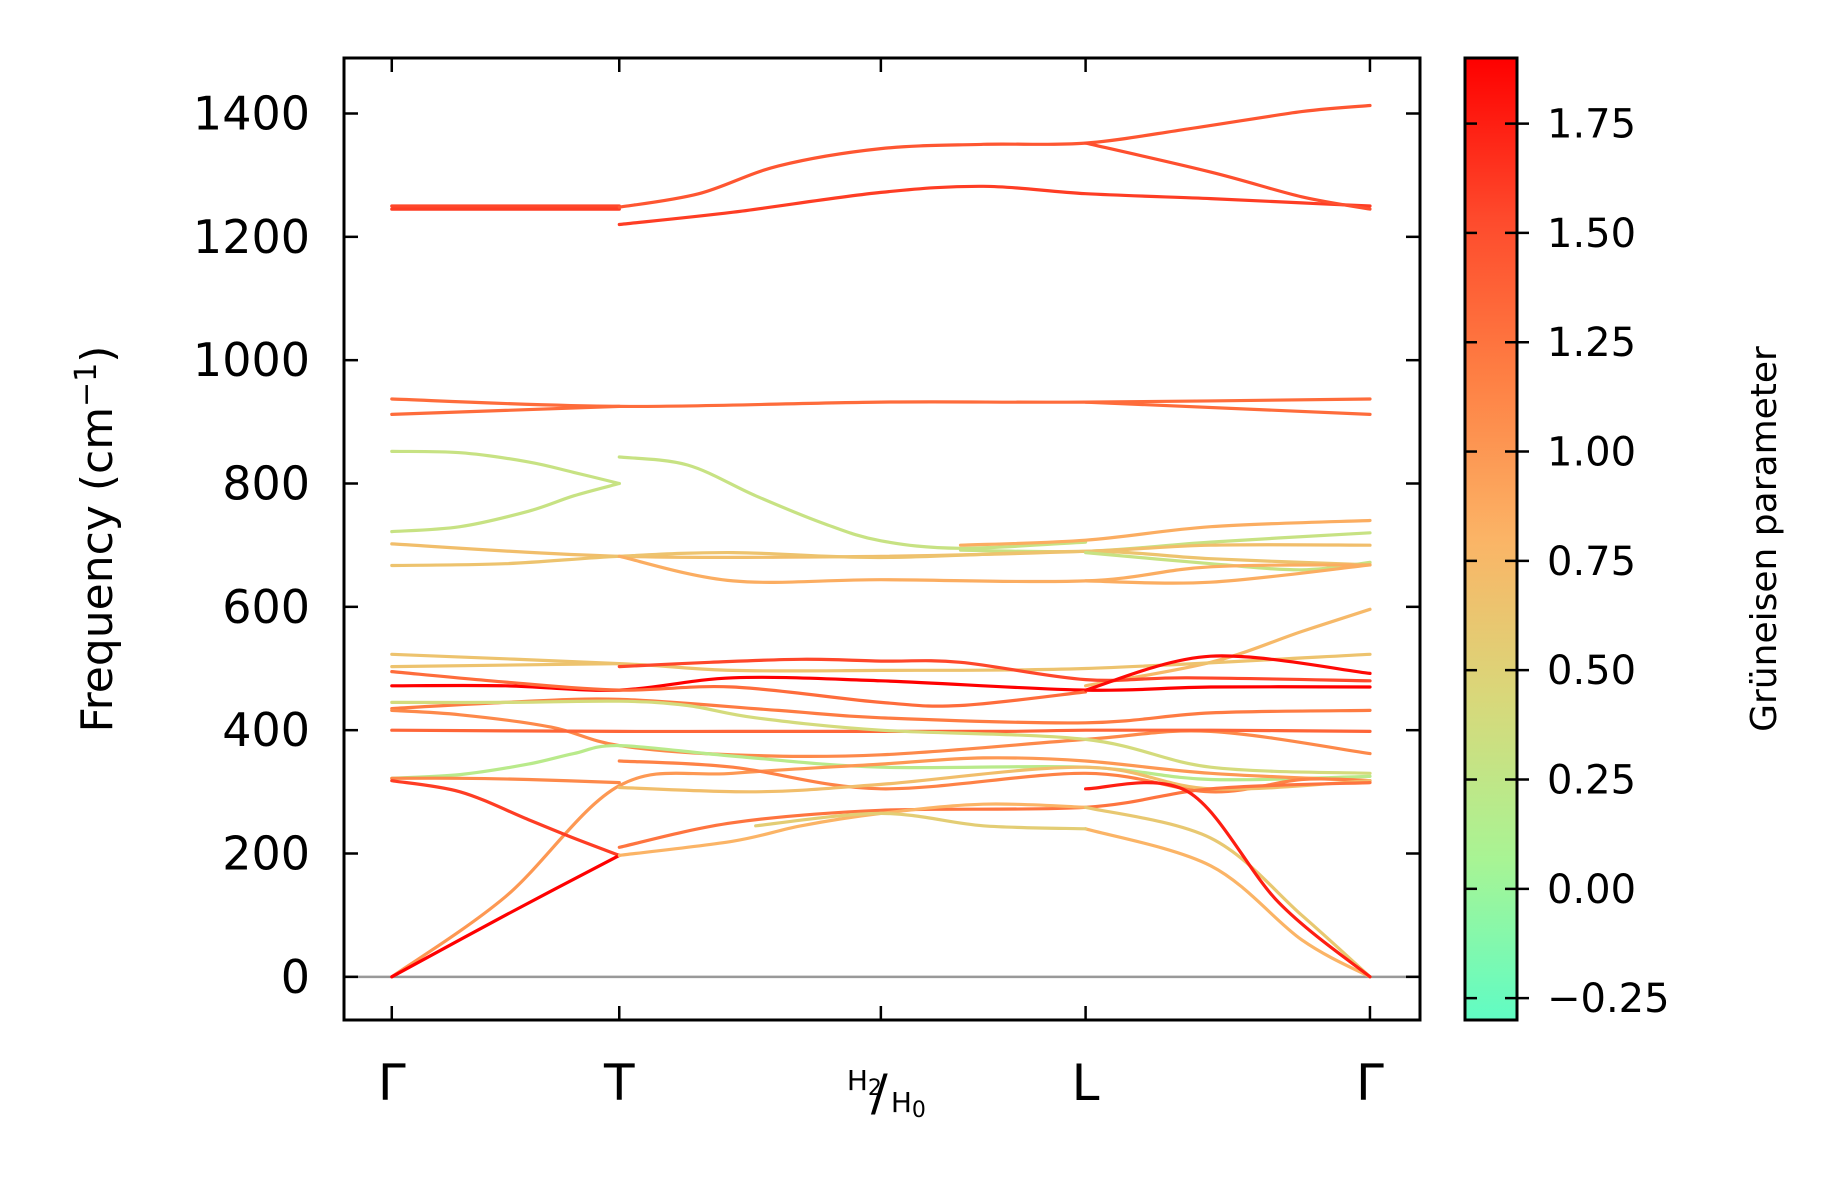 The width and height of the screenshot is (1843, 1182). Describe the element at coordinates (266, 607) in the screenshot. I see `y-tick-label: 600` at that location.